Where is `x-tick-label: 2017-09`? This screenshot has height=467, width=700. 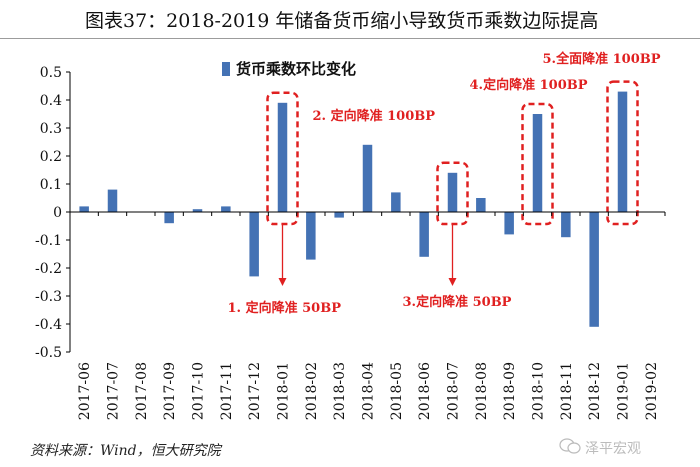 x-tick-label: 2017-09 is located at coordinates (170, 391).